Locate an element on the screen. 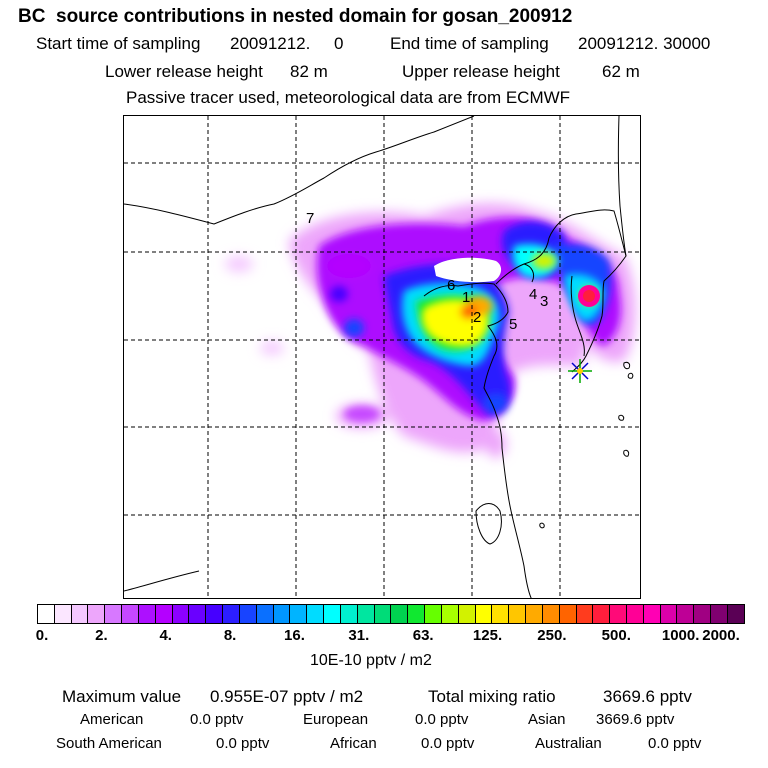 The height and width of the screenshot is (768, 768). colorbar is located at coordinates (391, 614).